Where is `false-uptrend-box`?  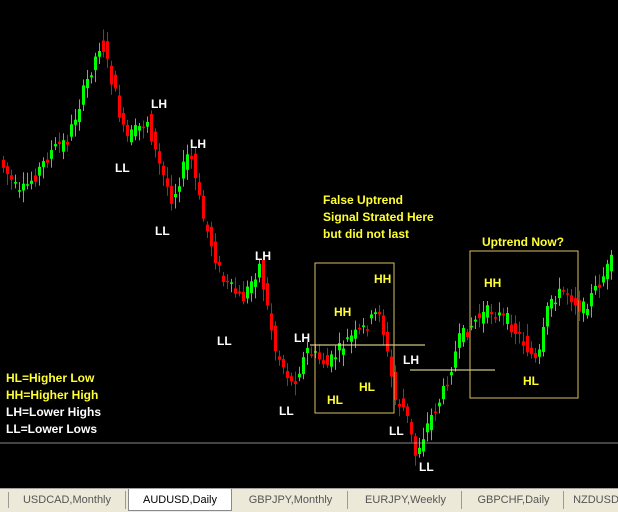 false-uptrend-box is located at coordinates (354, 338).